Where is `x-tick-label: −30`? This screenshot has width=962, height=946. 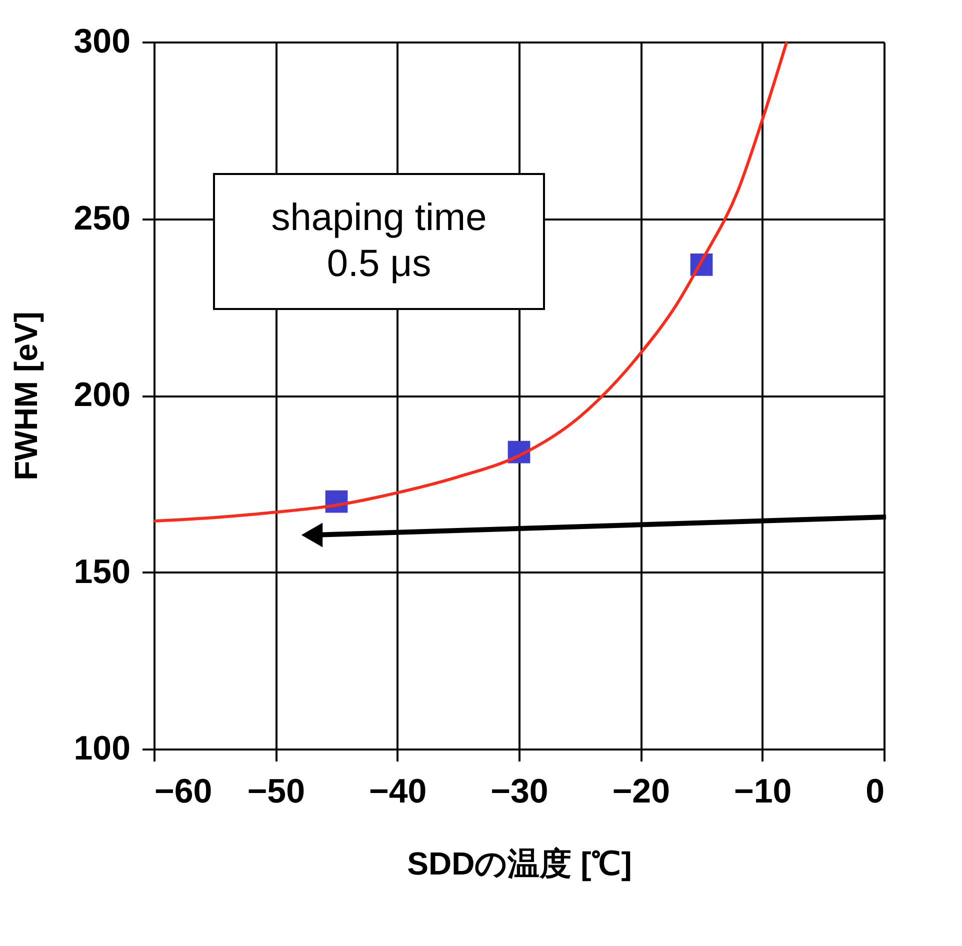
x-tick-label: −30 is located at coordinates (519, 791).